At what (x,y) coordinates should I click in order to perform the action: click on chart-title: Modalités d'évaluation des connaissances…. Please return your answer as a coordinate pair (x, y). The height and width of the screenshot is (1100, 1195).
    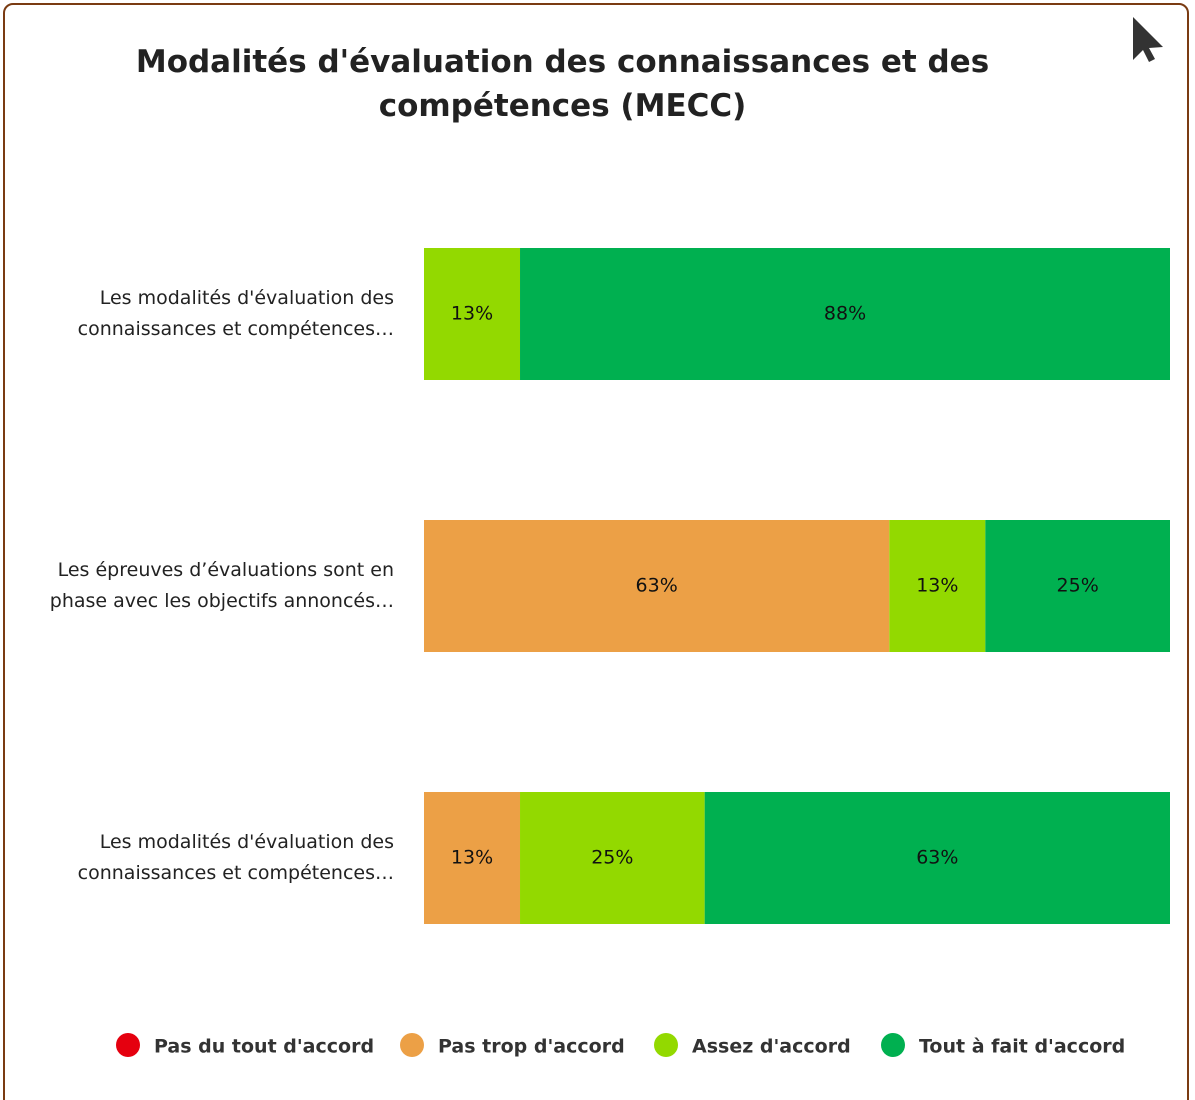
    Looking at the image, I should click on (562, 84).